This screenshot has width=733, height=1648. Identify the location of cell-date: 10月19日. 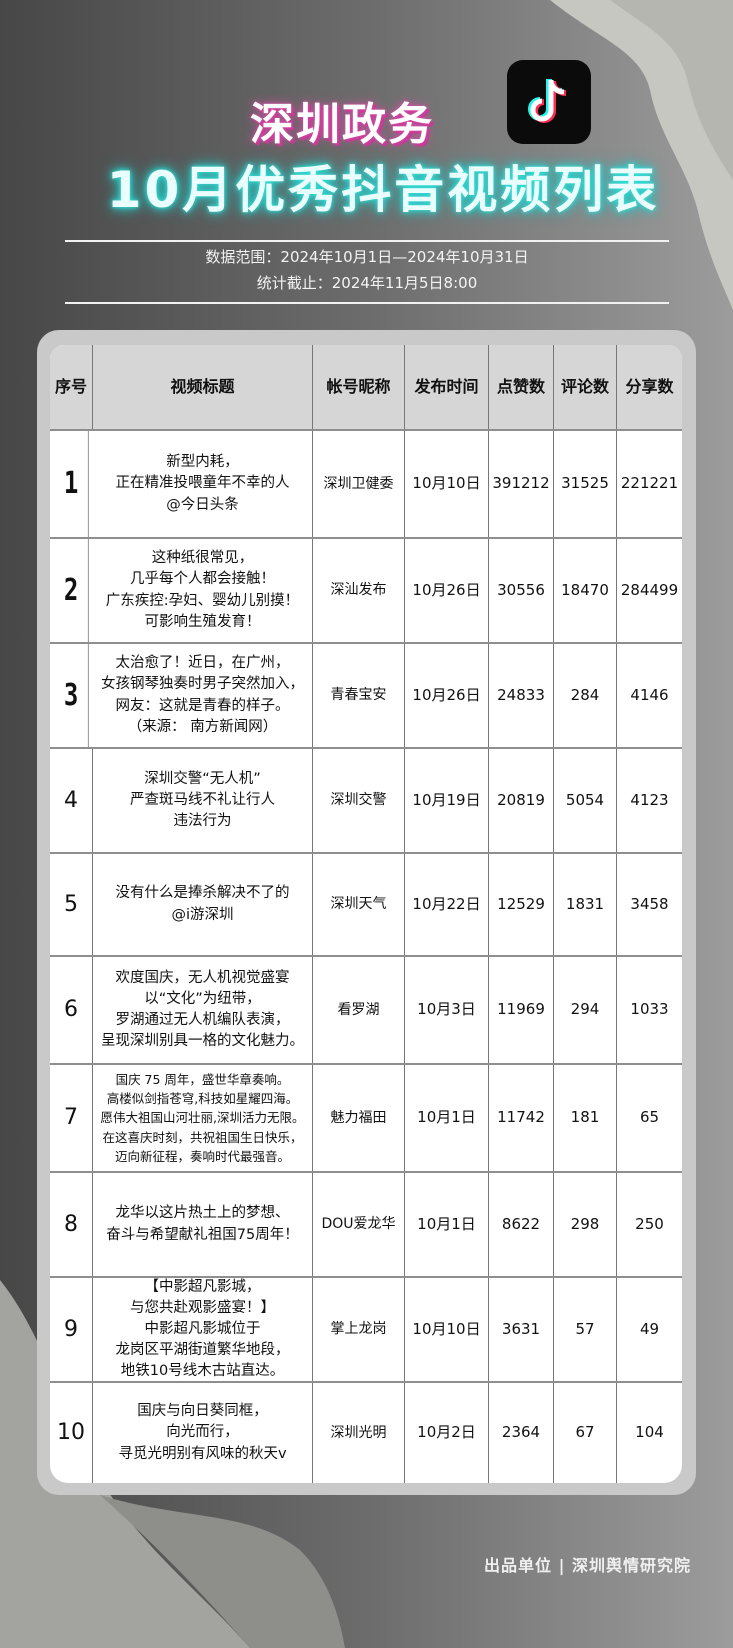
(447, 800).